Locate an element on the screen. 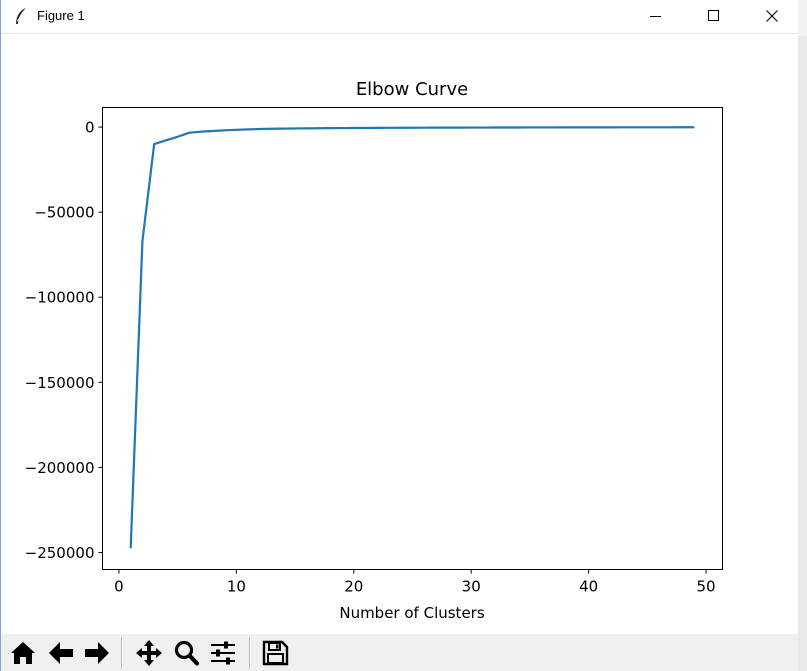 Image resolution: width=807 pixels, height=671 pixels. y-tick-label: 0 is located at coordinates (90, 128).